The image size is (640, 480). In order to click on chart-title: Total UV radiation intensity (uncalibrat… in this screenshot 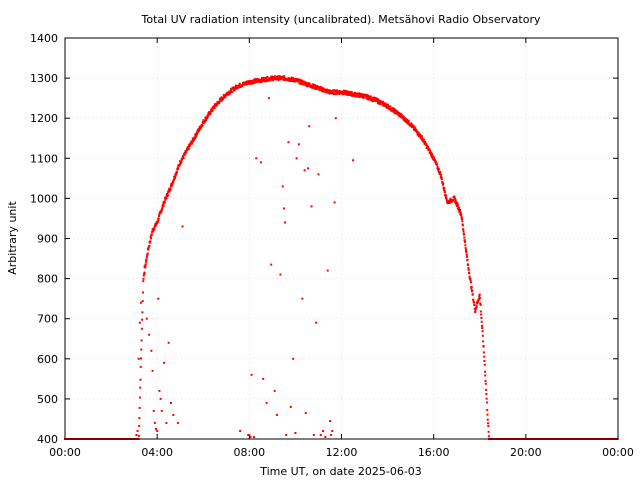, I will do `click(341, 19)`.